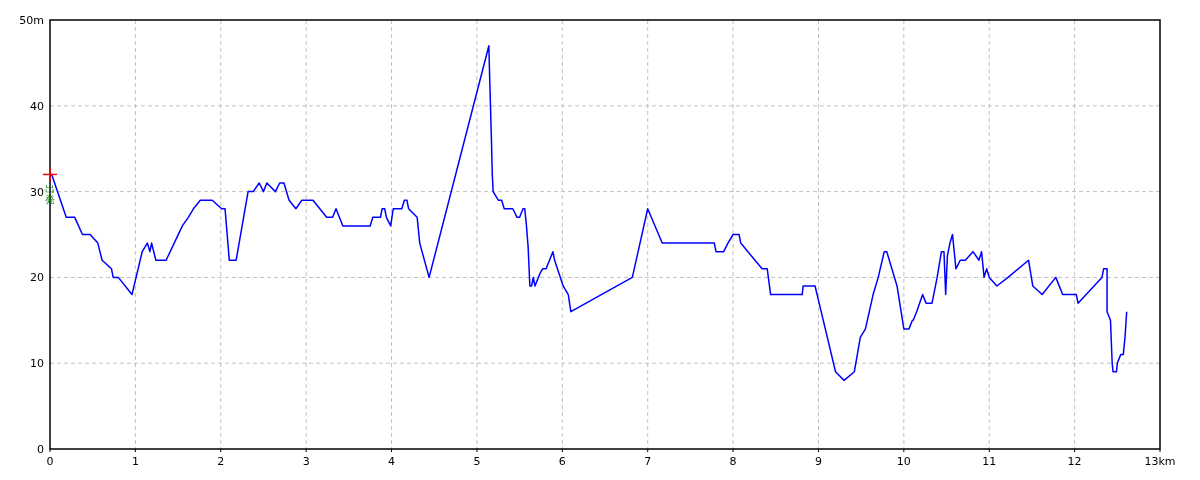 Image resolution: width=1200 pixels, height=480 pixels. Describe the element at coordinates (37, 278) in the screenshot. I see `y-tick-label: 20` at that location.